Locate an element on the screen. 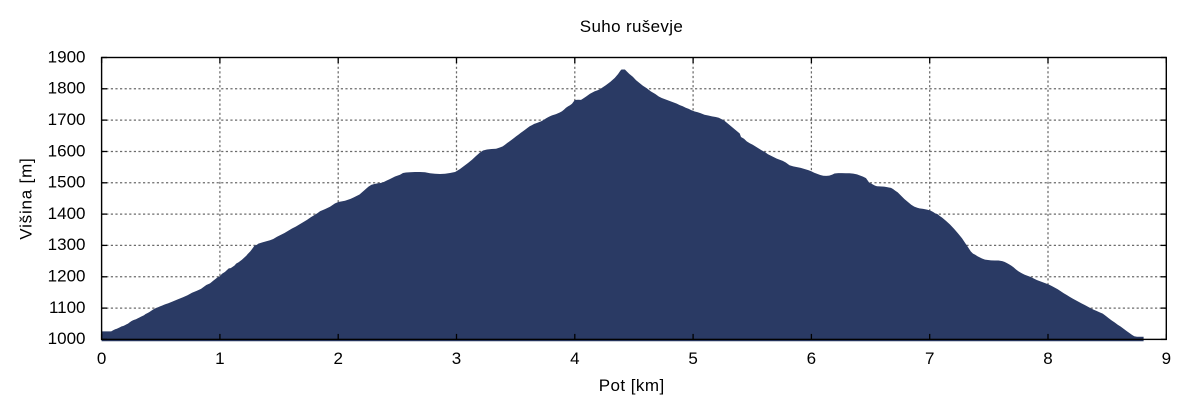  svg-text: 1200 is located at coordinates (67, 276).